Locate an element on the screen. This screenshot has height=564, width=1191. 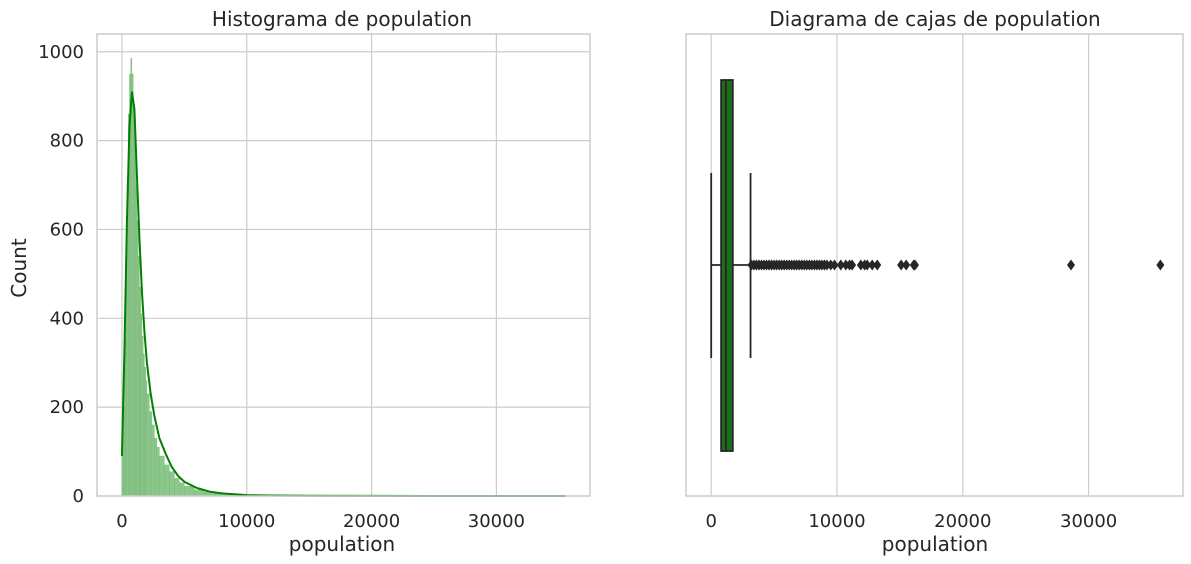
boxplot-box is located at coordinates (727, 265).